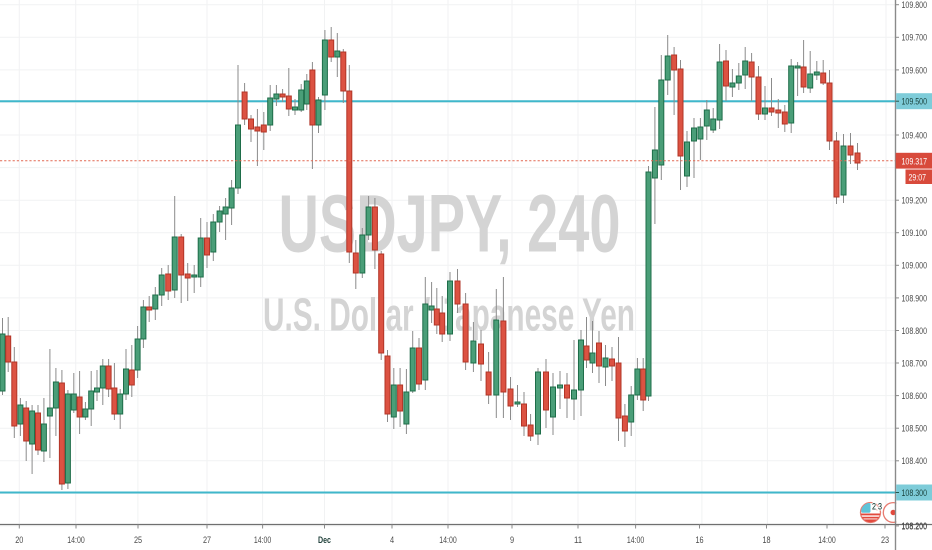 The height and width of the screenshot is (550, 932). What do you see at coordinates (915, 526) in the screenshot?
I see `svg-text: 108.200` at bounding box center [915, 526].